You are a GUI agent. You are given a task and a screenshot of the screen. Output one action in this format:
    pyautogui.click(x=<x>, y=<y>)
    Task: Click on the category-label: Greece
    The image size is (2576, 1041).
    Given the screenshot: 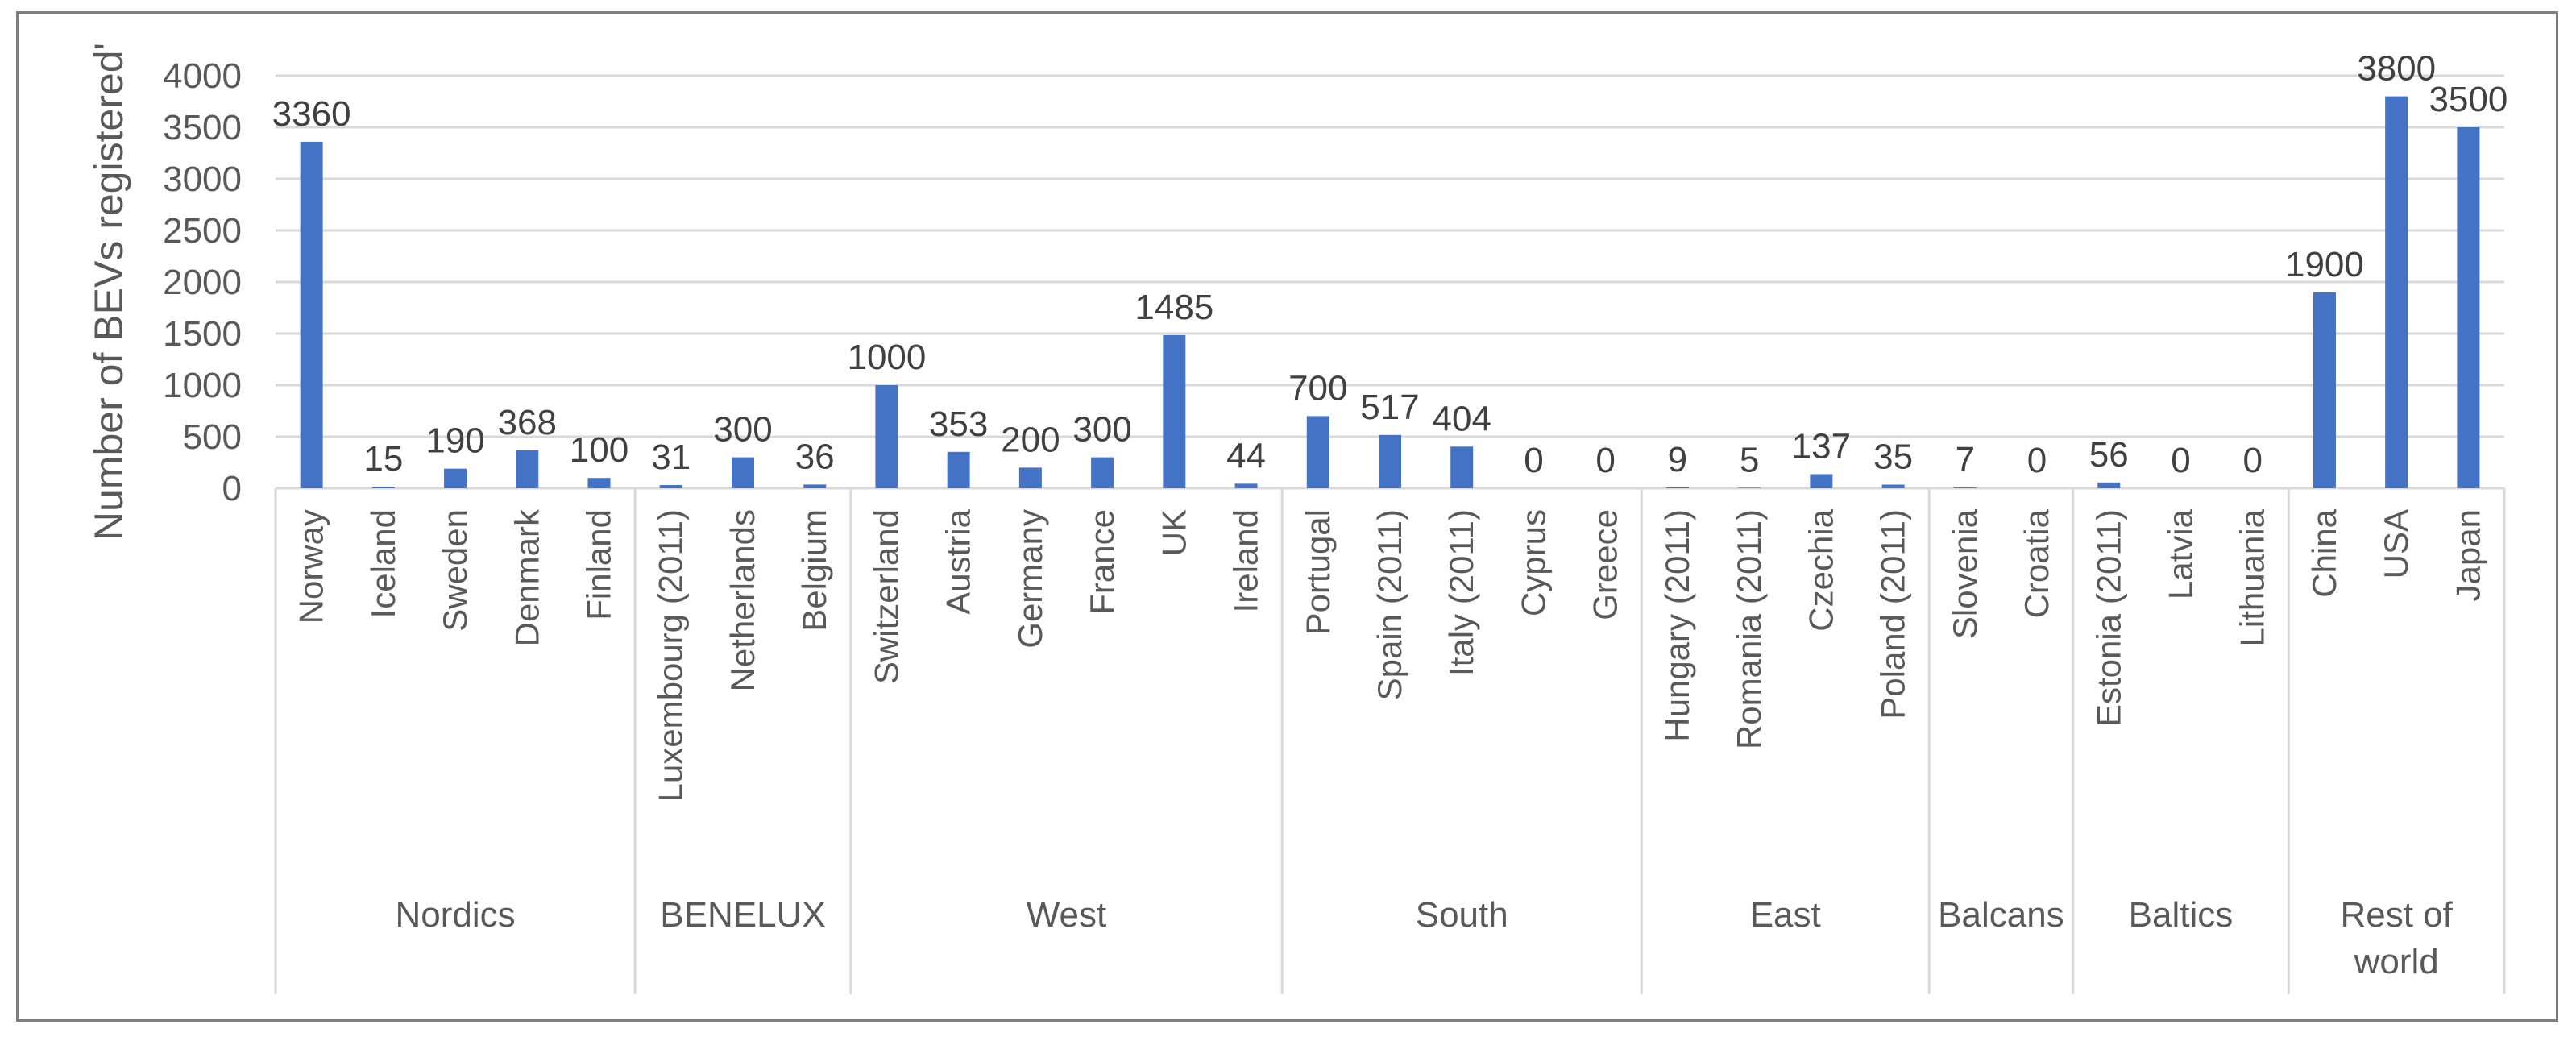 What is the action you would take?
    pyautogui.click(x=1605, y=564)
    